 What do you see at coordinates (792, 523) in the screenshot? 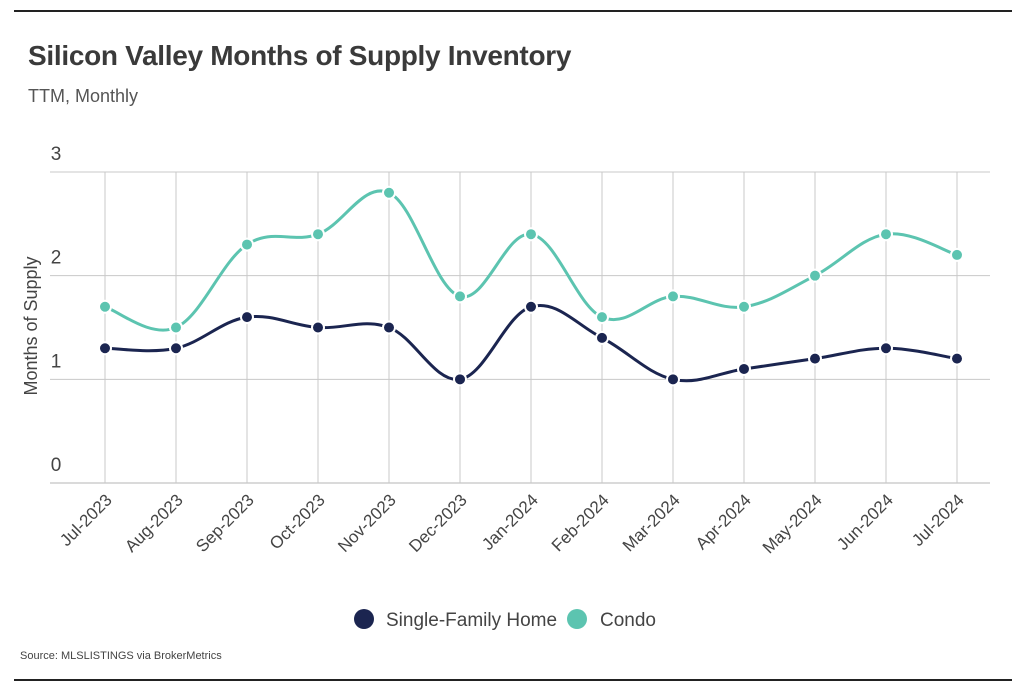
I see `x-tick-label: May-2024` at bounding box center [792, 523].